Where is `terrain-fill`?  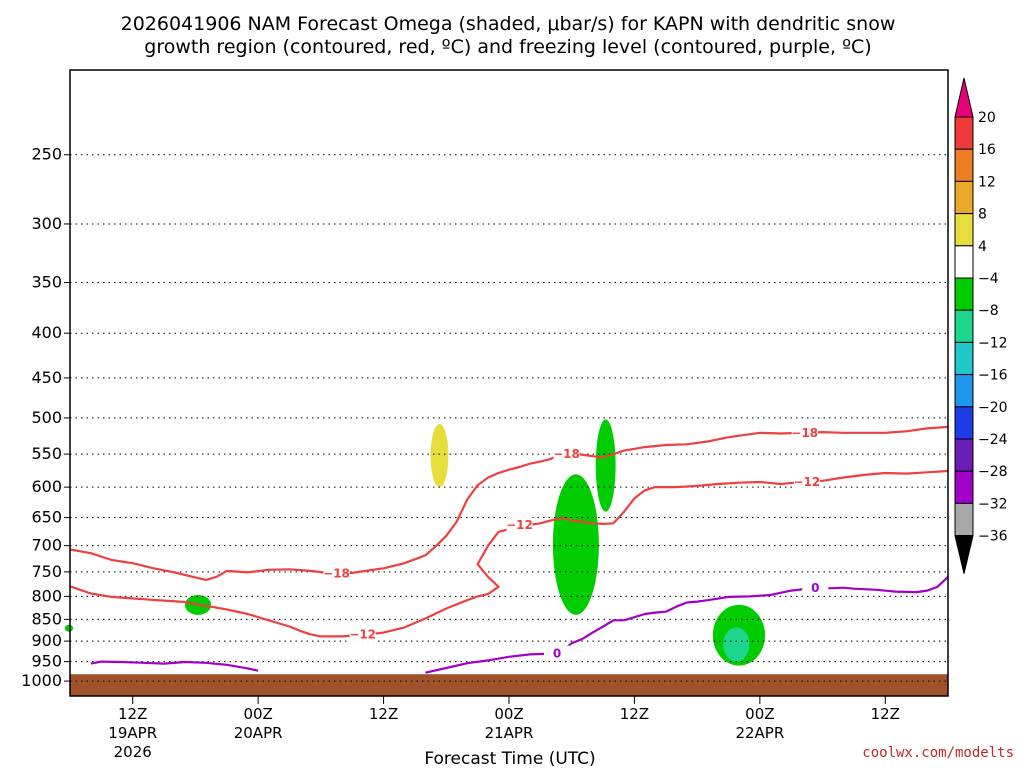 terrain-fill is located at coordinates (509, 685).